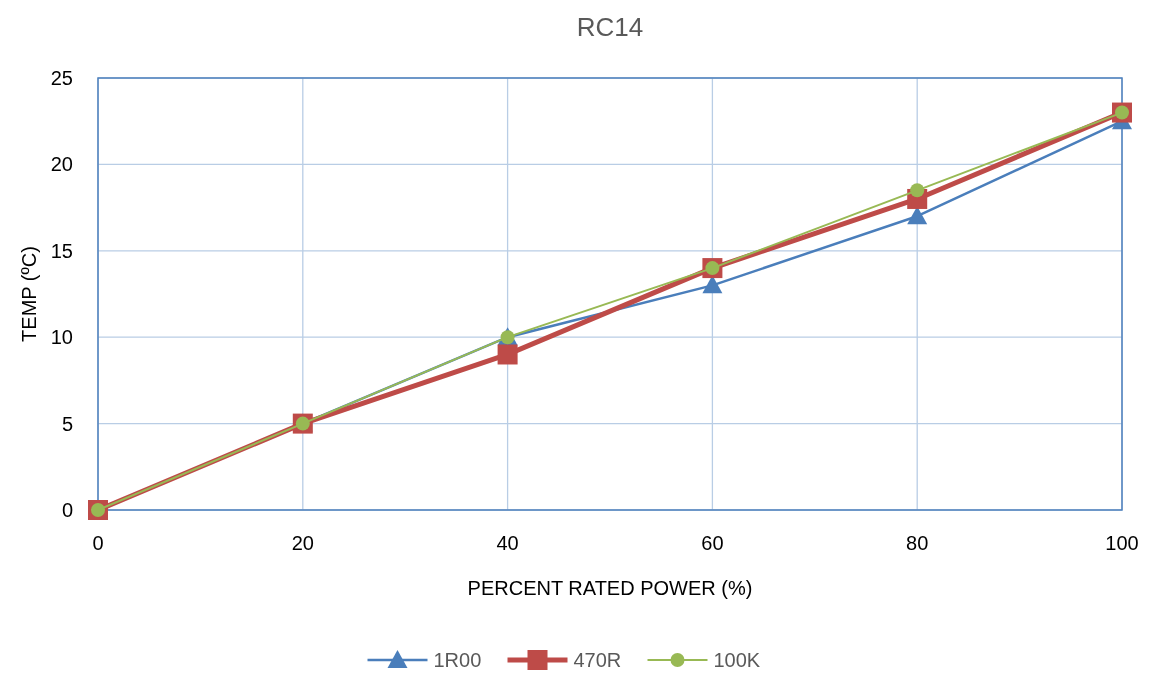  Describe the element at coordinates (1122, 543) in the screenshot. I see `x-tick-label: 100` at that location.